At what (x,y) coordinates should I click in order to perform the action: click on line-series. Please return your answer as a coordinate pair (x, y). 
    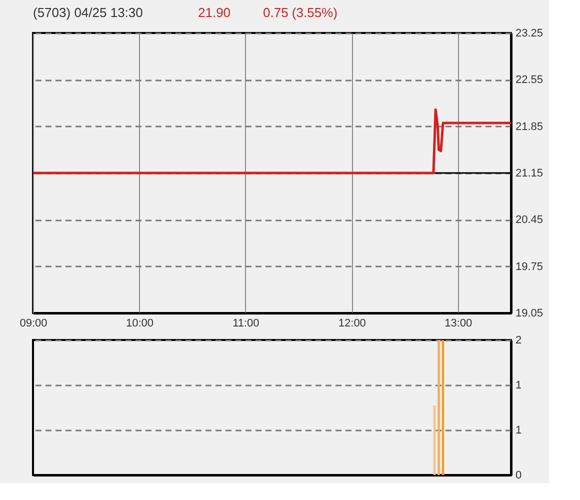
    Looking at the image, I should click on (272, 141).